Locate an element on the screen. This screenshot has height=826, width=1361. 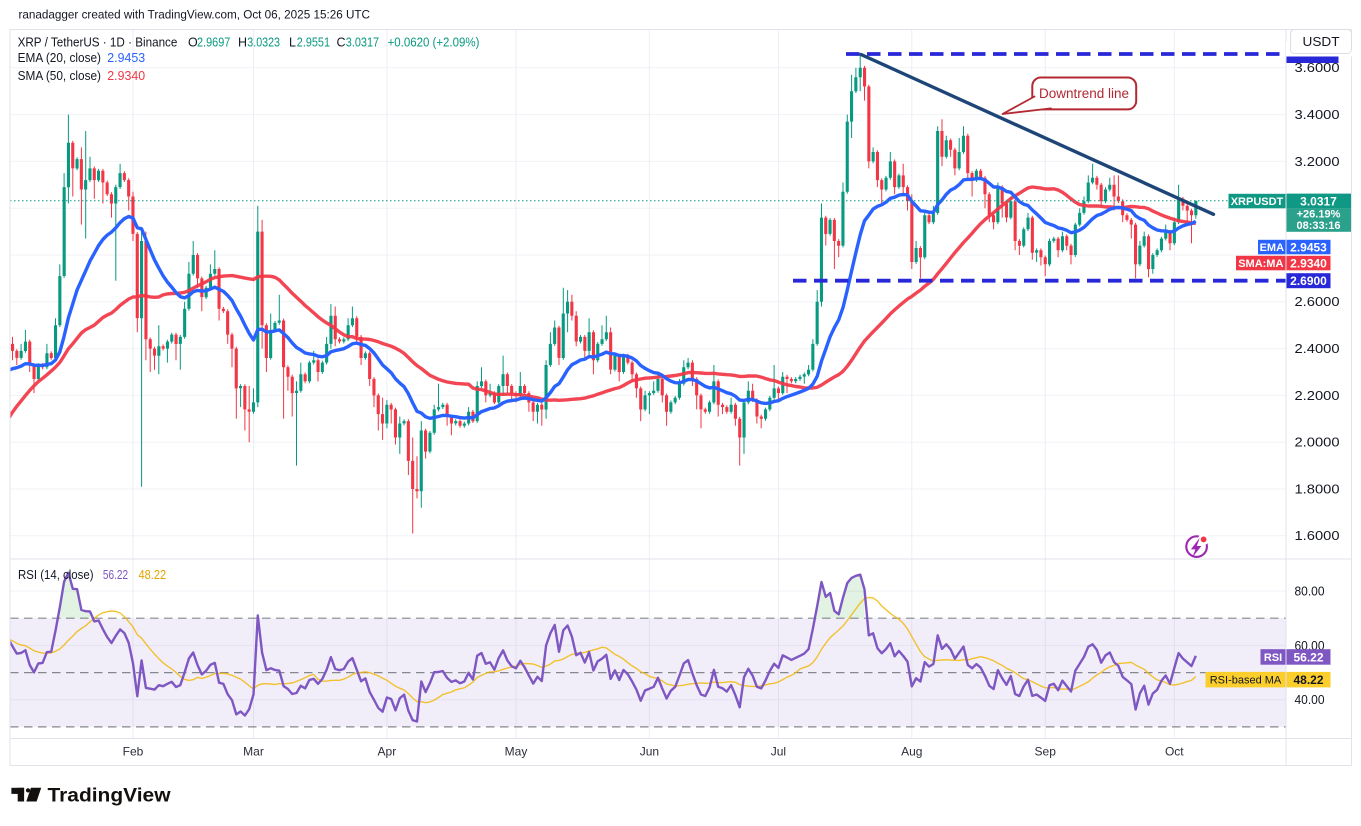
svg-text: RSI-based MA is located at coordinates (1246, 681).